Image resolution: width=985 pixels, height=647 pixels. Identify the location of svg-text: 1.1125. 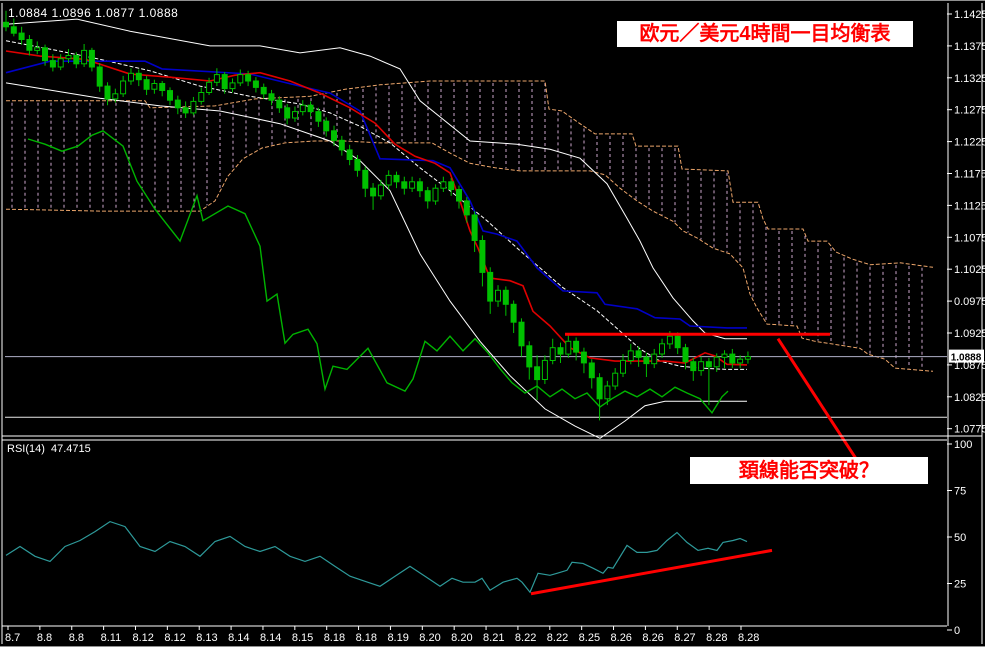
(969, 206).